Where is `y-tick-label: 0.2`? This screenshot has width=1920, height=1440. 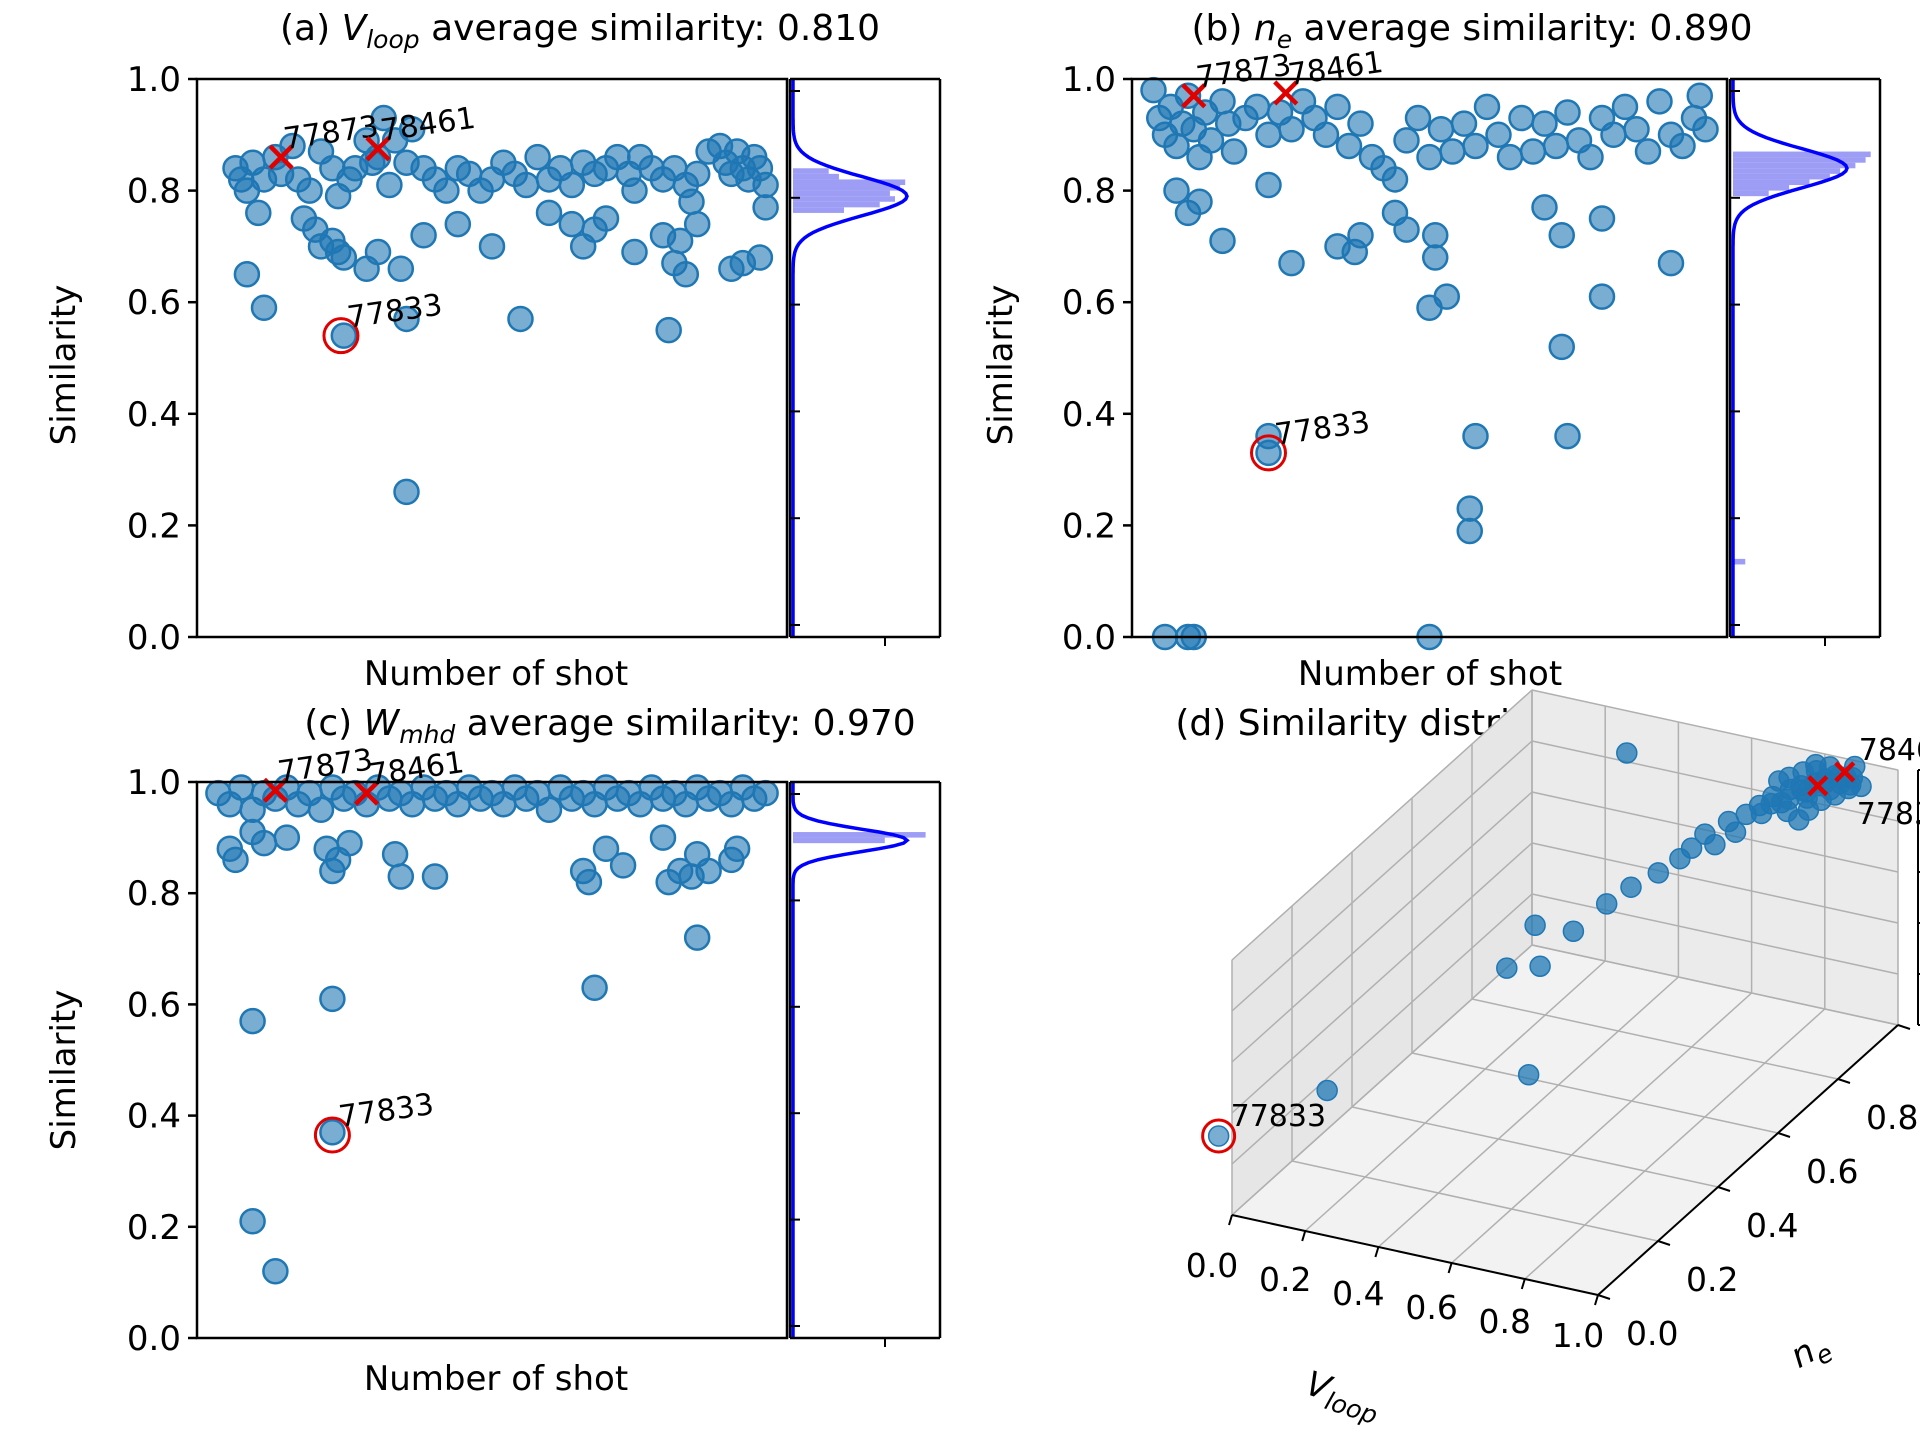 y-tick-label: 0.2 is located at coordinates (154, 526).